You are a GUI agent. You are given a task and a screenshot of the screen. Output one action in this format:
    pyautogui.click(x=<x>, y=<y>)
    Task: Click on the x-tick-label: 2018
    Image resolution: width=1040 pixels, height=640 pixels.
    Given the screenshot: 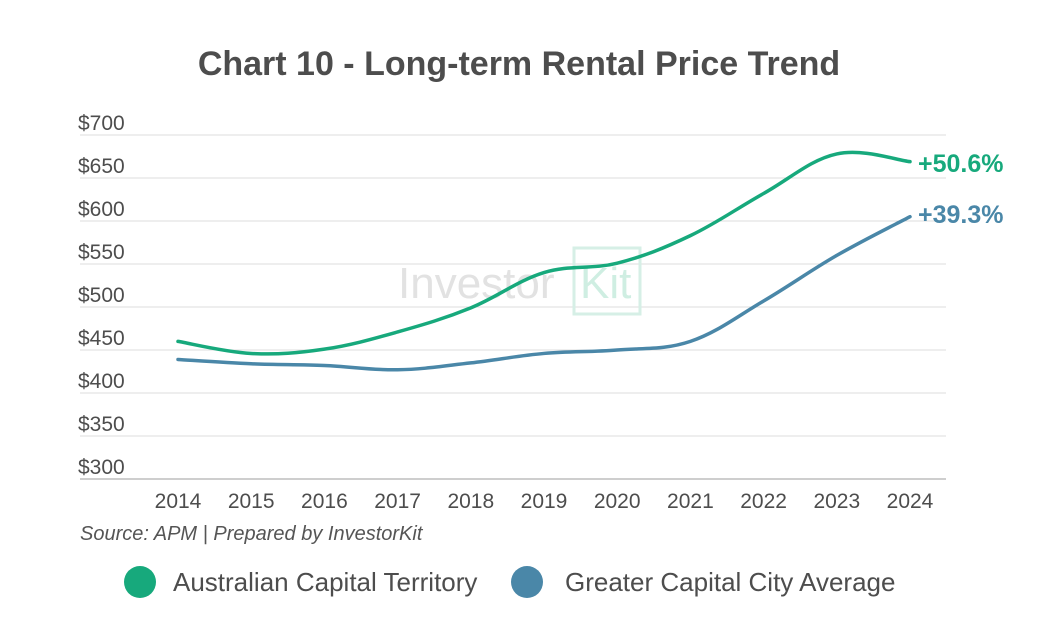 What is the action you would take?
    pyautogui.click(x=470, y=501)
    